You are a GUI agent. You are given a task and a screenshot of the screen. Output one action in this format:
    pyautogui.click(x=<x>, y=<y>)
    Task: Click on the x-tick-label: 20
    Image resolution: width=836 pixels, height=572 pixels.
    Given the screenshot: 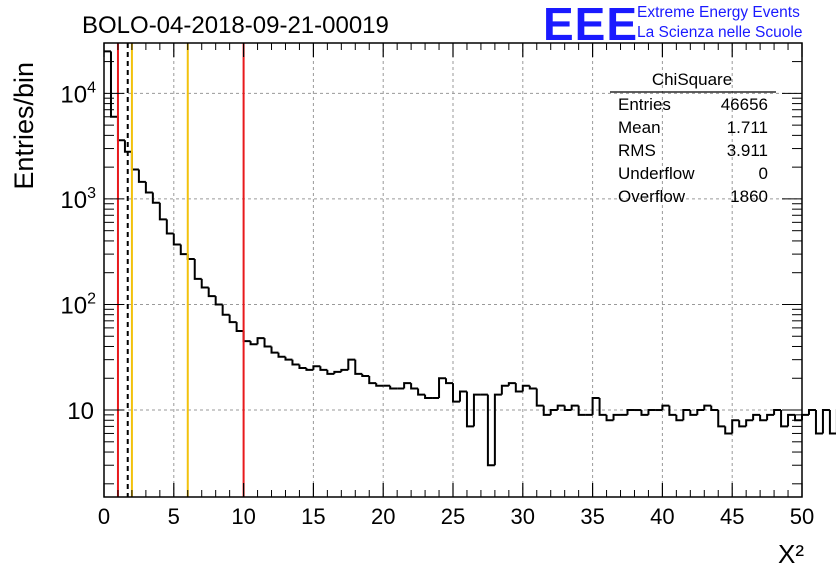 What is the action you would take?
    pyautogui.click(x=383, y=516)
    